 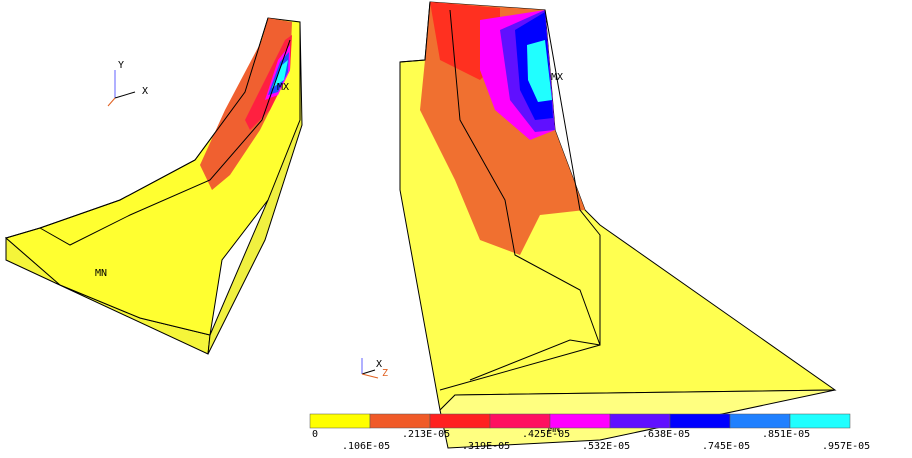 What do you see at coordinates (786, 434) in the screenshot?
I see `legend-label: .851E-05` at bounding box center [786, 434].